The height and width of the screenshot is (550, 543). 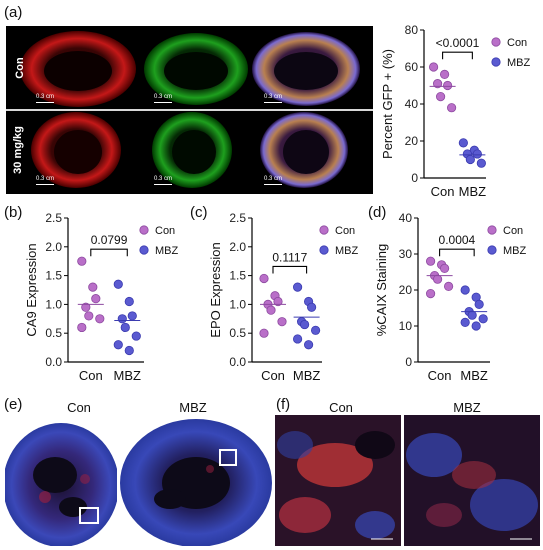 What do you see at coordinates (193, 407) in the screenshot?
I see `ihc-e-label-mbz: MBZ` at bounding box center [193, 407].